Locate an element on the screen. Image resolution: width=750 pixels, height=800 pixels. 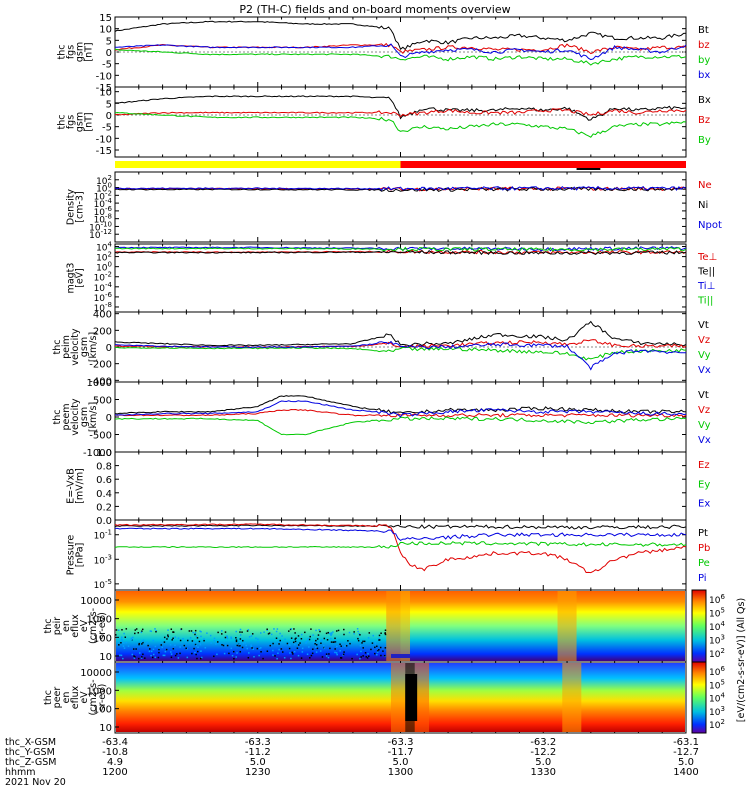
time-row-value: -63.1 is located at coordinates (686, 742).